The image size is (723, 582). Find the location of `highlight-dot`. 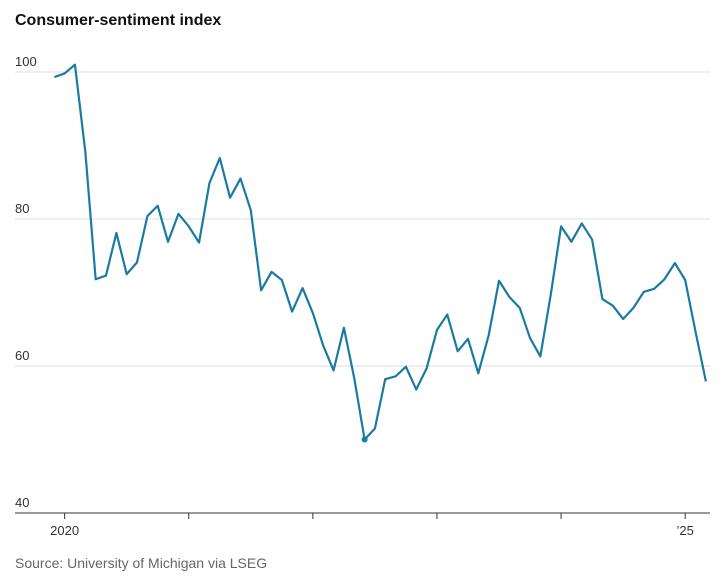

highlight-dot is located at coordinates (364, 439).